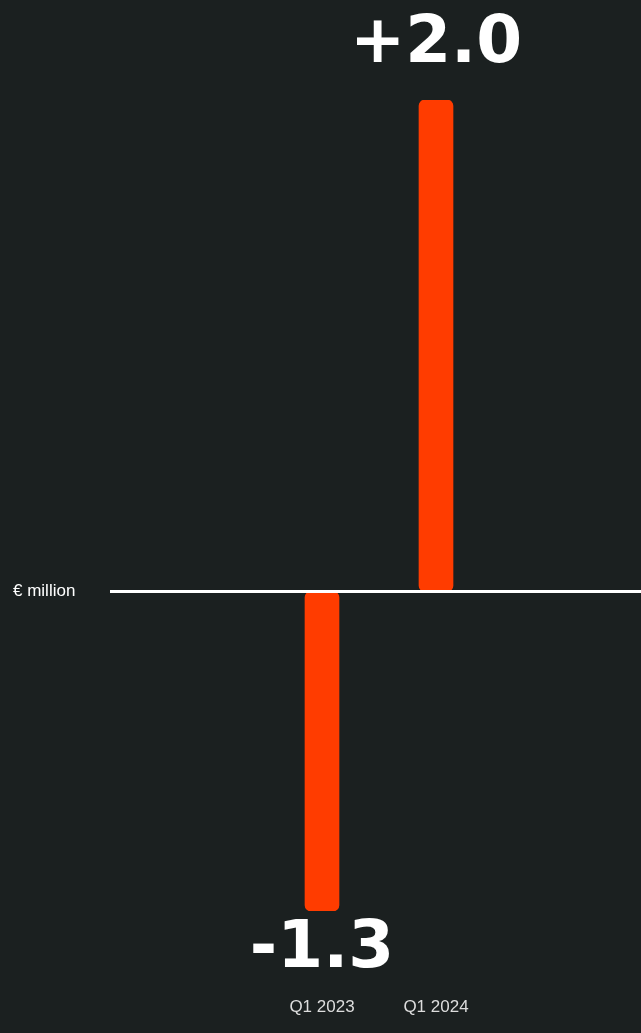 The height and width of the screenshot is (1033, 641). Describe the element at coordinates (322, 945) in the screenshot. I see `data-label: -1.3` at that location.